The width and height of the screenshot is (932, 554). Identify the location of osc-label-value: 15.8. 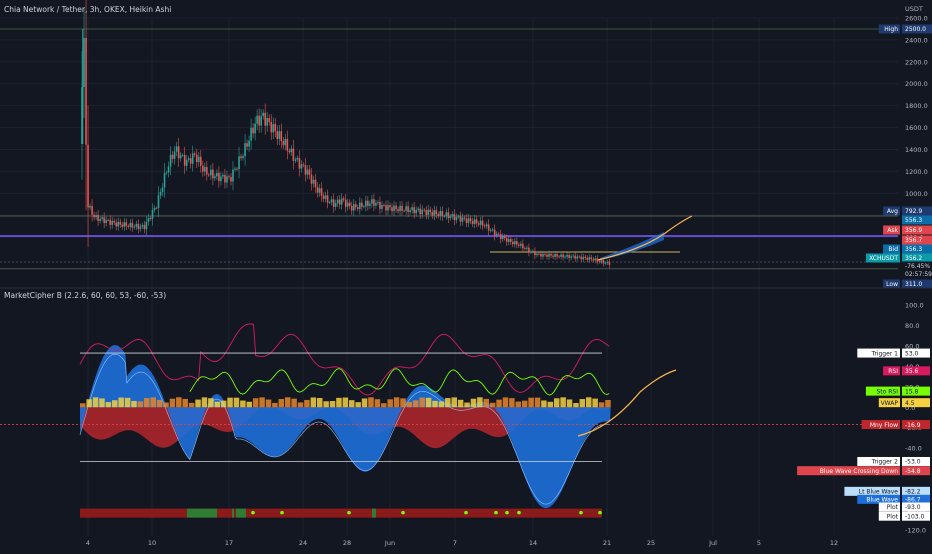
(912, 391).